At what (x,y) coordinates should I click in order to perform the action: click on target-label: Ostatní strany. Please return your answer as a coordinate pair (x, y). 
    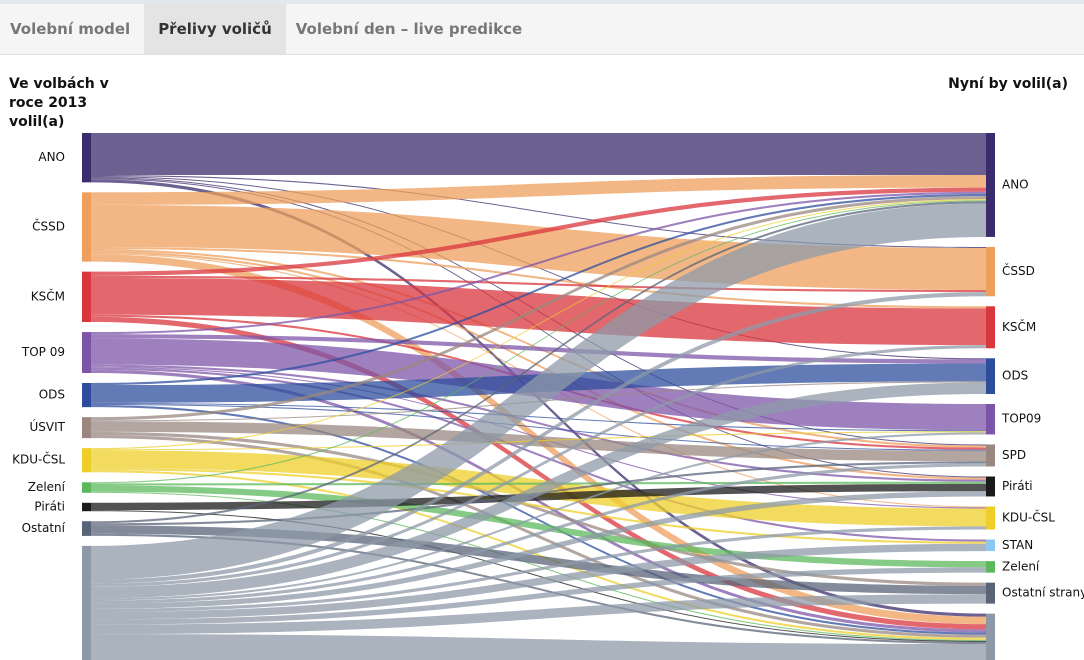
    Looking at the image, I should click on (1043, 593).